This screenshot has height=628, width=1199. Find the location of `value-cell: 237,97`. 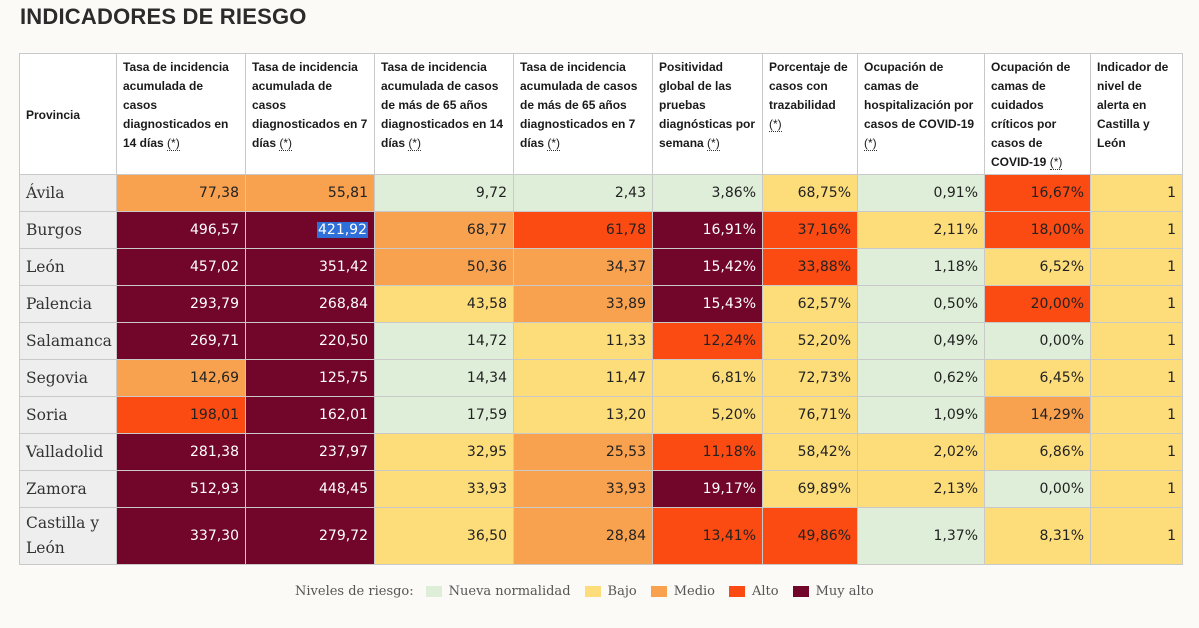

value-cell: 237,97 is located at coordinates (310, 452).